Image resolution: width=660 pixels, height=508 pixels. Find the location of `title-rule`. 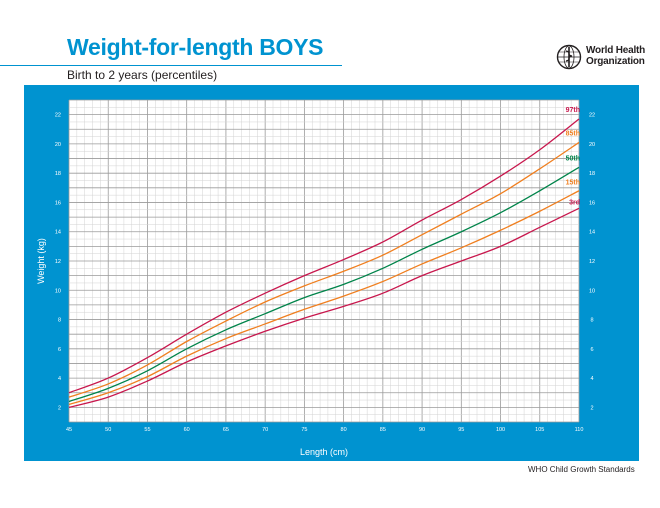

title-rule is located at coordinates (171, 65).